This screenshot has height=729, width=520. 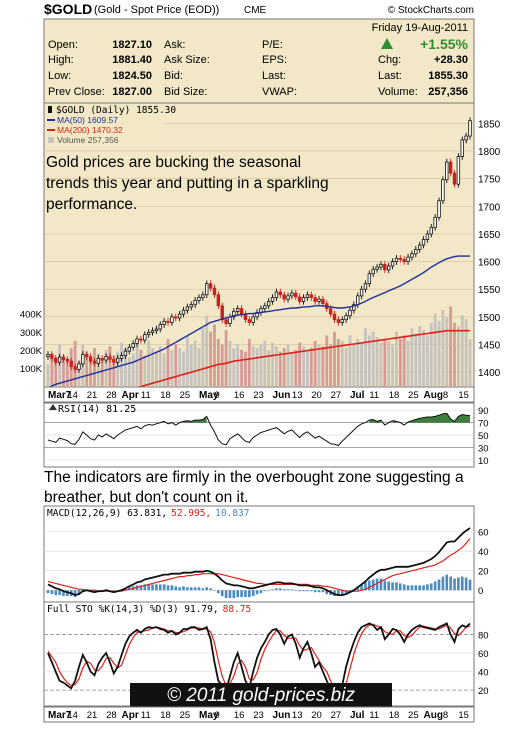 What do you see at coordinates (156, 10) in the screenshot?
I see `symbol-description: (Gold - Spot Price (EOD))` at bounding box center [156, 10].